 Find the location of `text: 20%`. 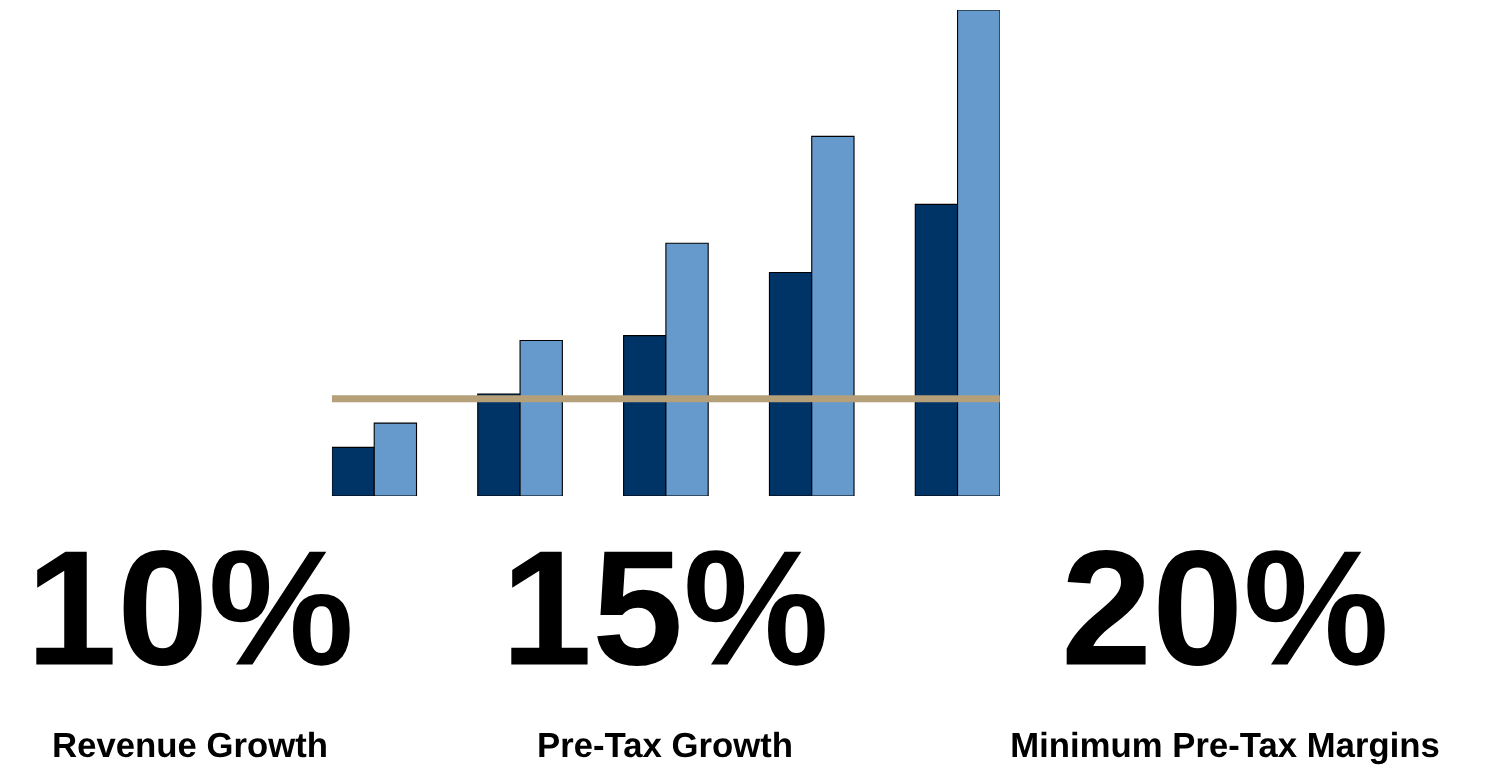

text: 20% is located at coordinates (1225, 607).